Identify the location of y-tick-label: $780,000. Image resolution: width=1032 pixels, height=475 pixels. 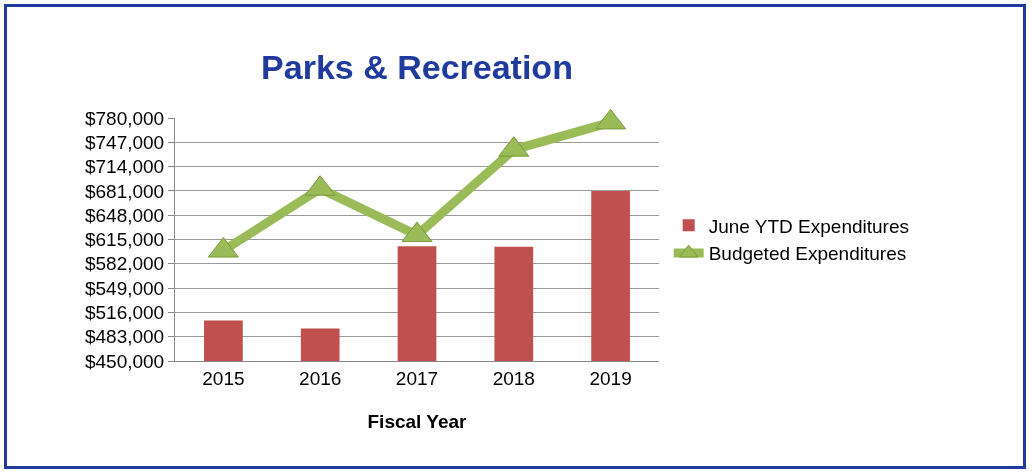
(124, 118).